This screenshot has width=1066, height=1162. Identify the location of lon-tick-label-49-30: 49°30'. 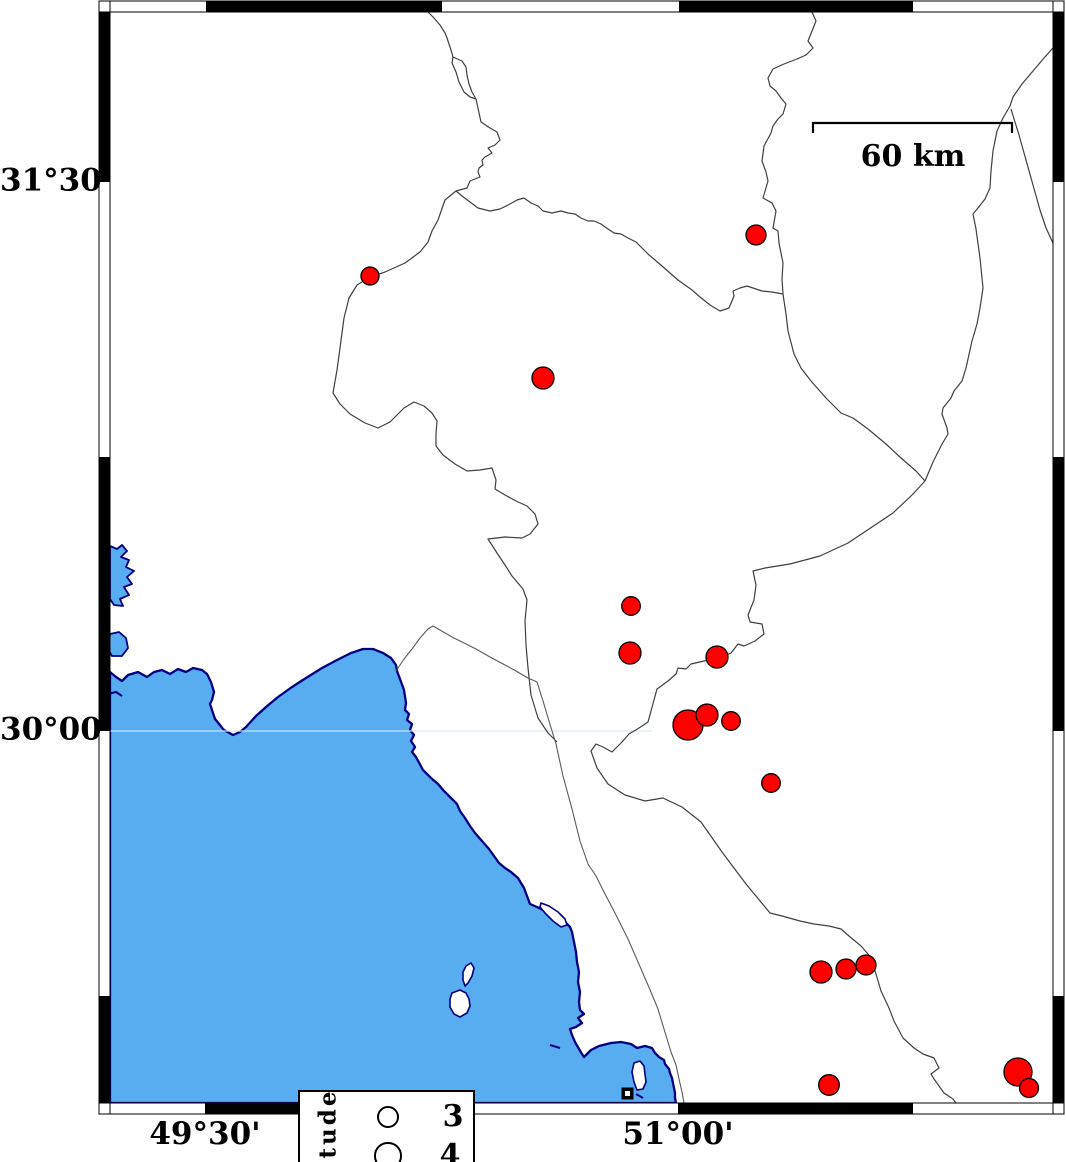
(205, 1134).